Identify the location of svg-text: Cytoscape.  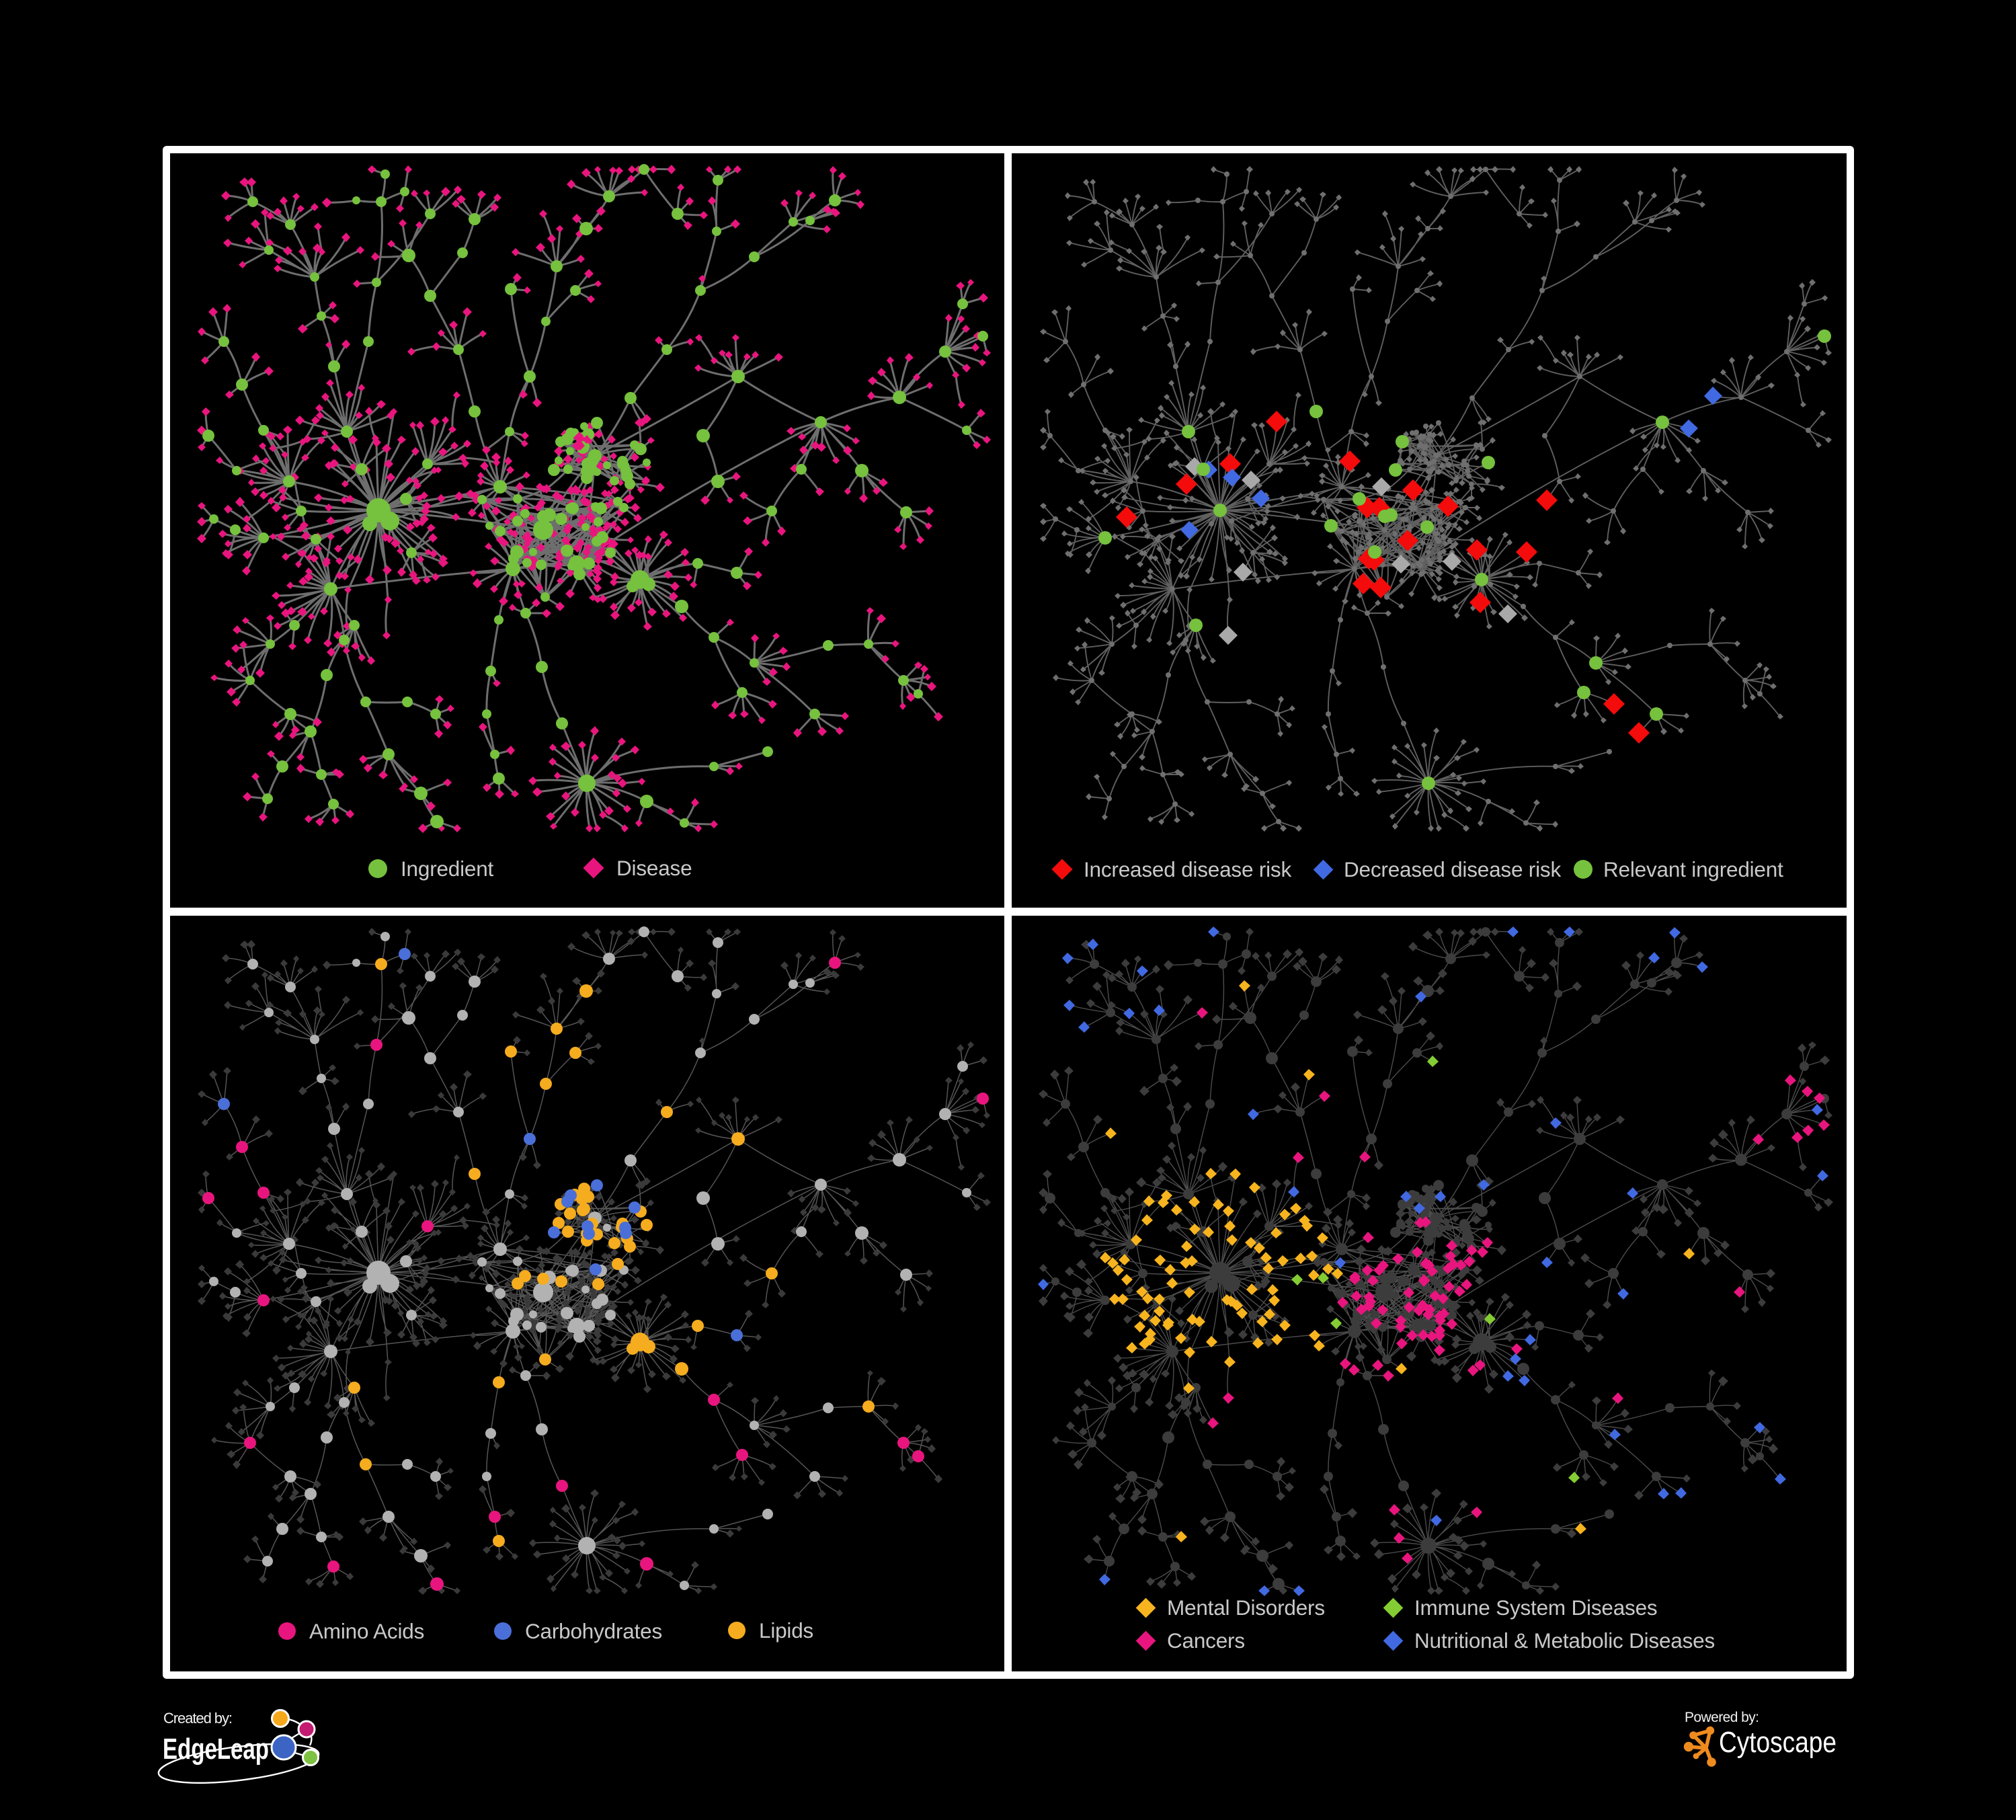
(1778, 1742).